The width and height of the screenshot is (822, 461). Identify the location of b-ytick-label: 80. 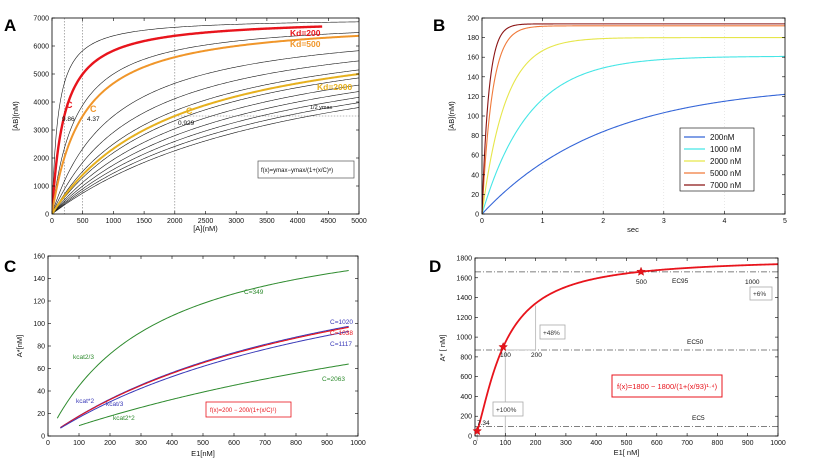
(475, 136).